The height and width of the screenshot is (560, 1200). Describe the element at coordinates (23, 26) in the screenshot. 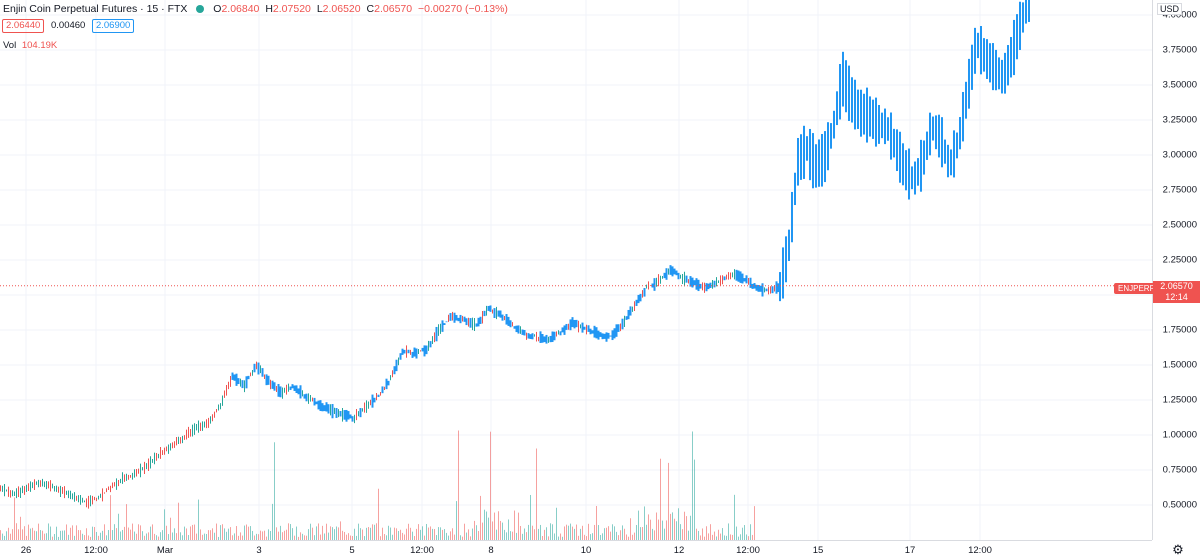

I see `bid-button: 2.06440` at that location.